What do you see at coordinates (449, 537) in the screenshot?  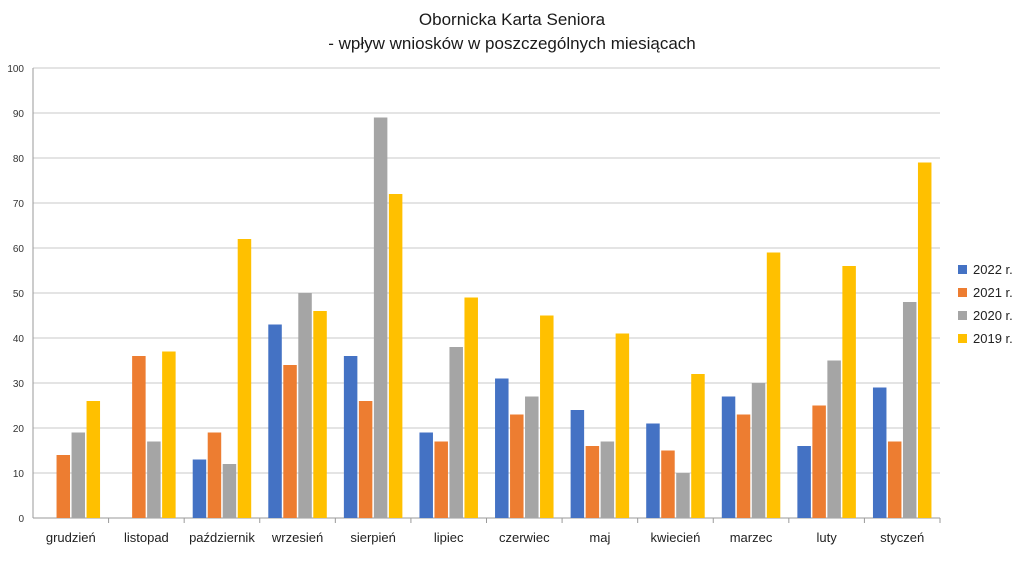 I see `x-tick-label: lipiec` at bounding box center [449, 537].